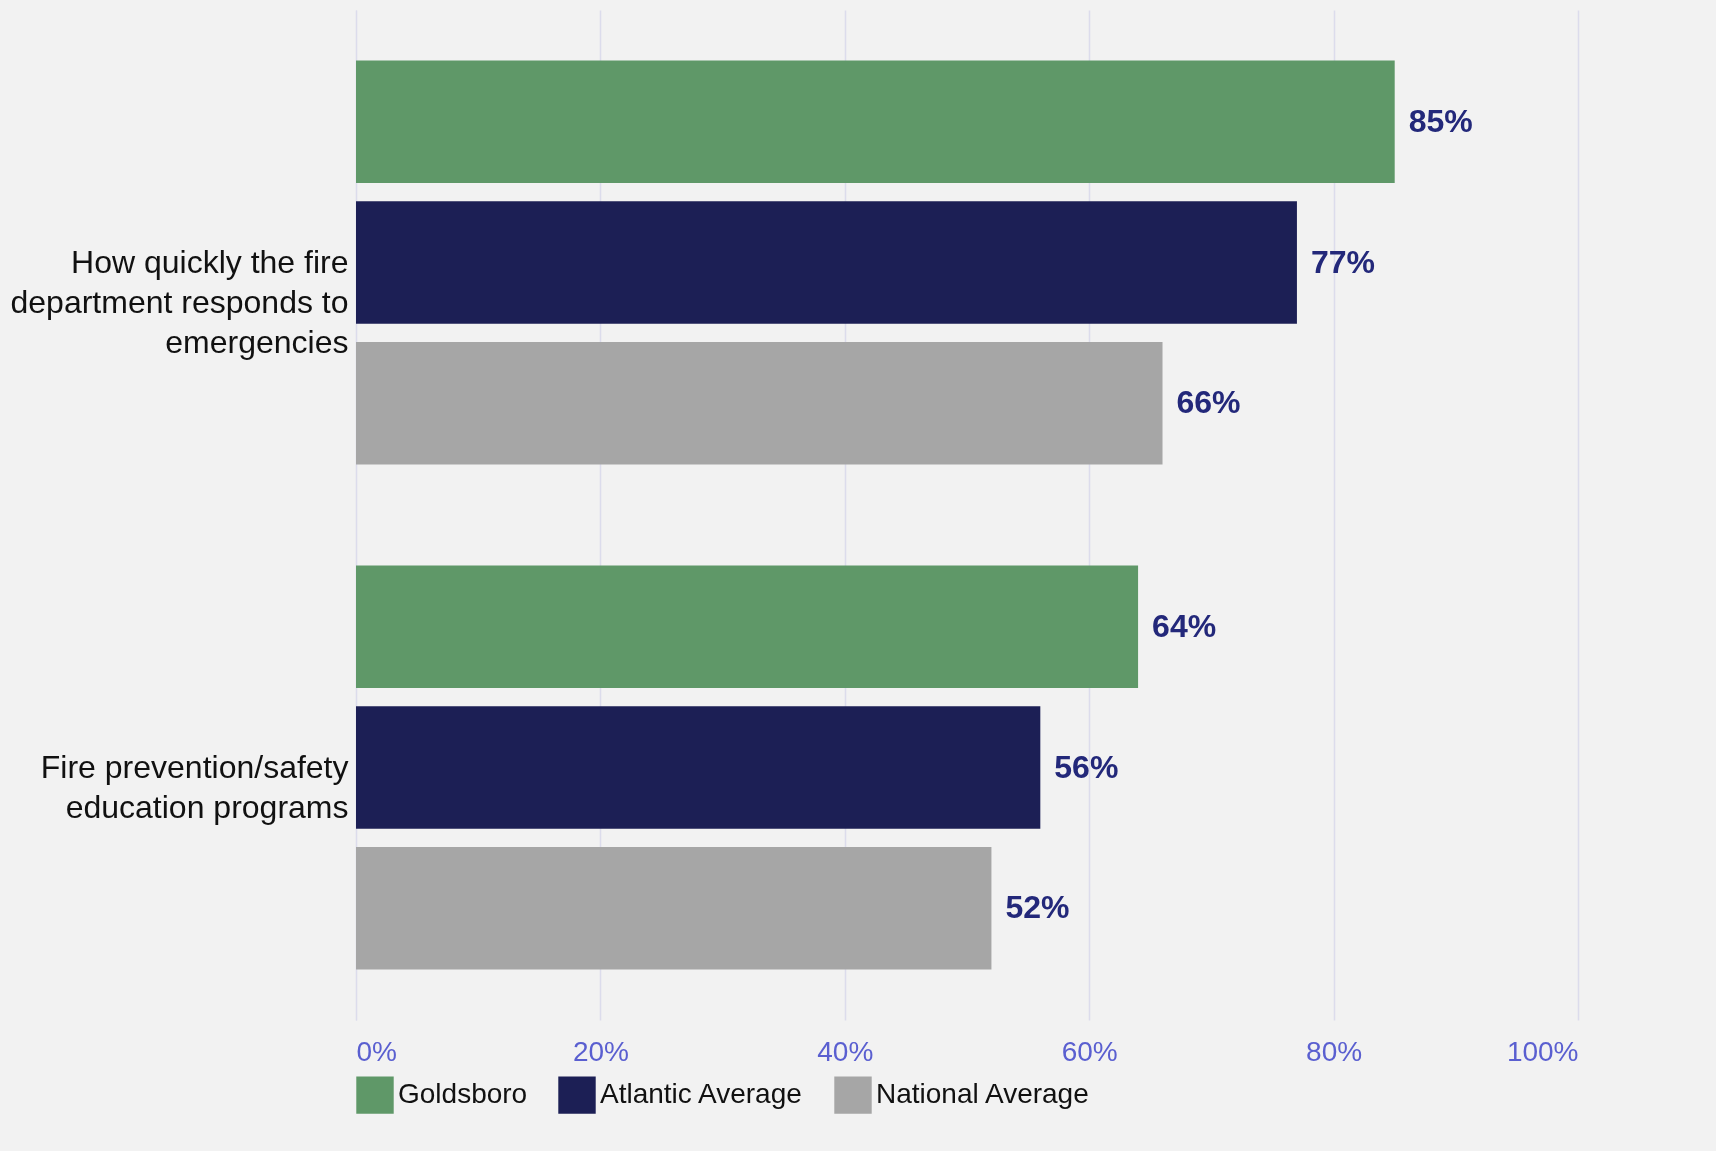 This screenshot has height=1151, width=1716. I want to click on x-tick-label: 80%, so click(1334, 1051).